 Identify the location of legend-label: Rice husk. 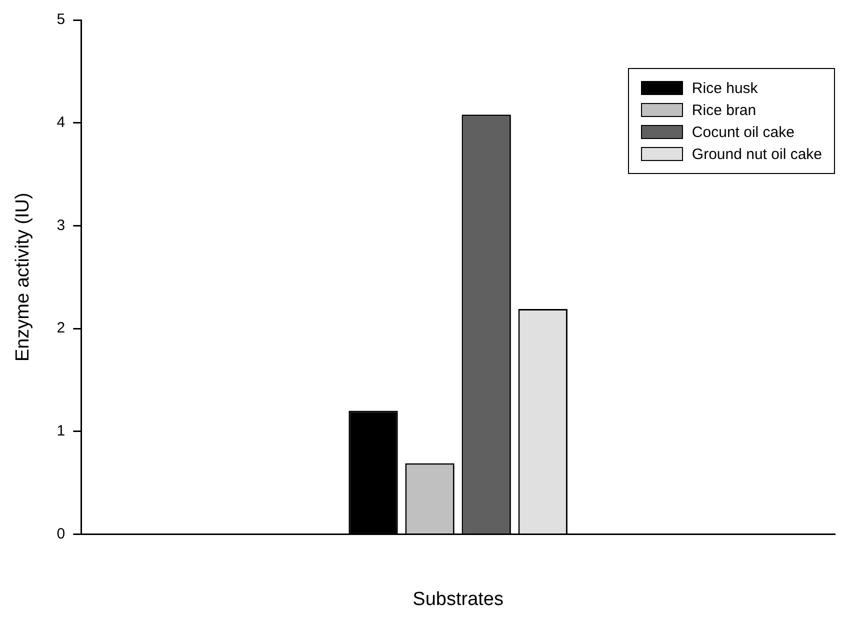
(725, 88).